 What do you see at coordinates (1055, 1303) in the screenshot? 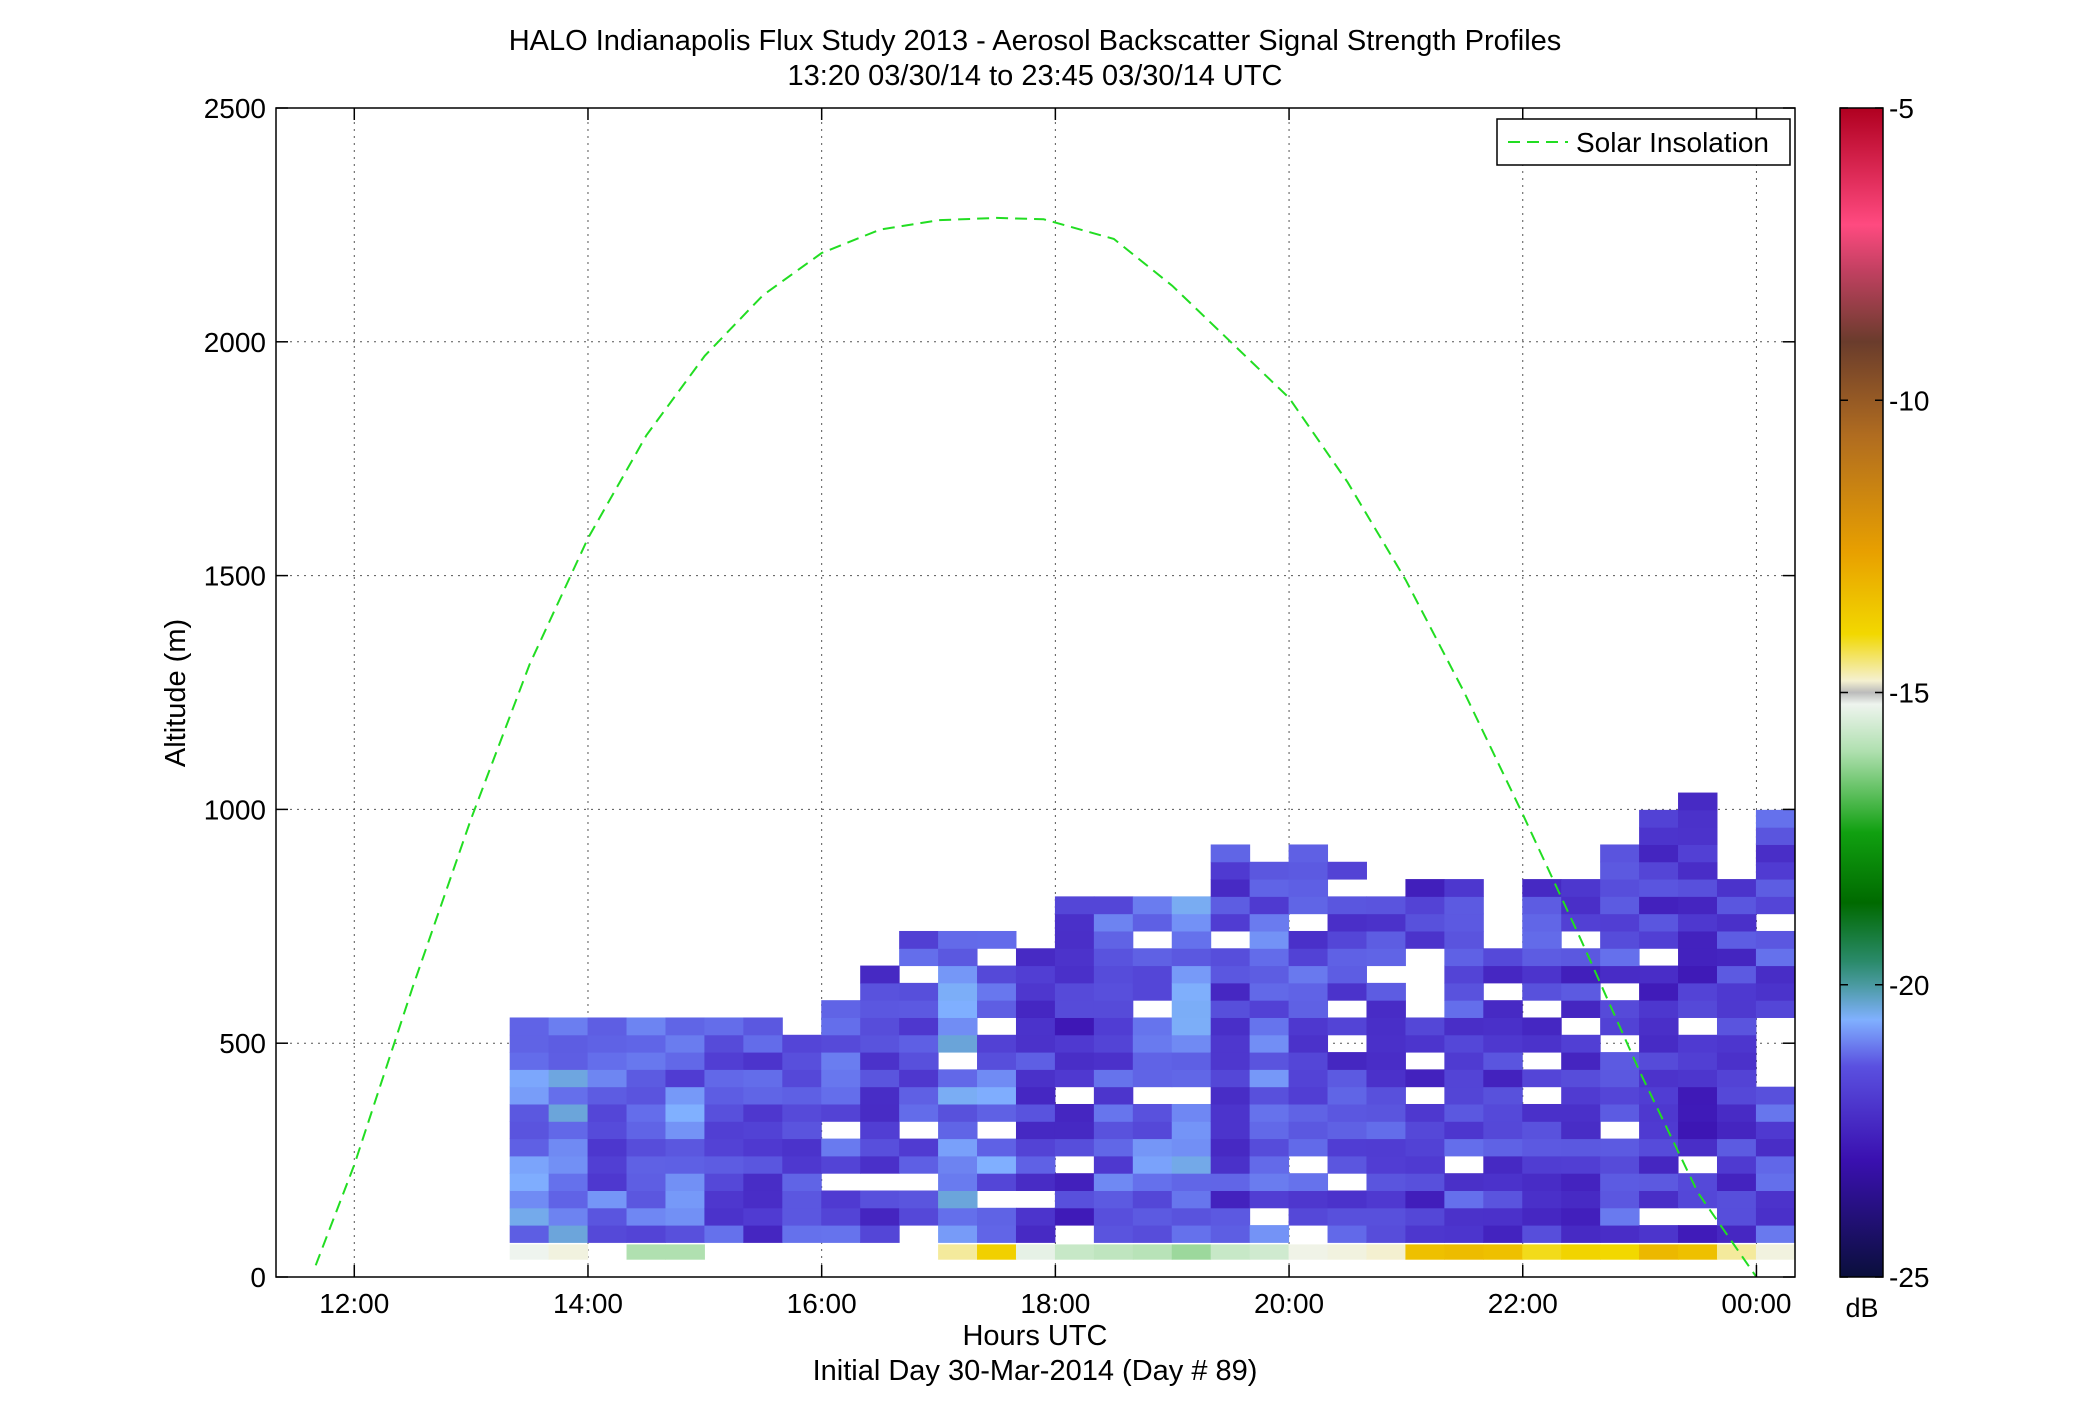
I see `x-tick-label: 18:00` at bounding box center [1055, 1303].